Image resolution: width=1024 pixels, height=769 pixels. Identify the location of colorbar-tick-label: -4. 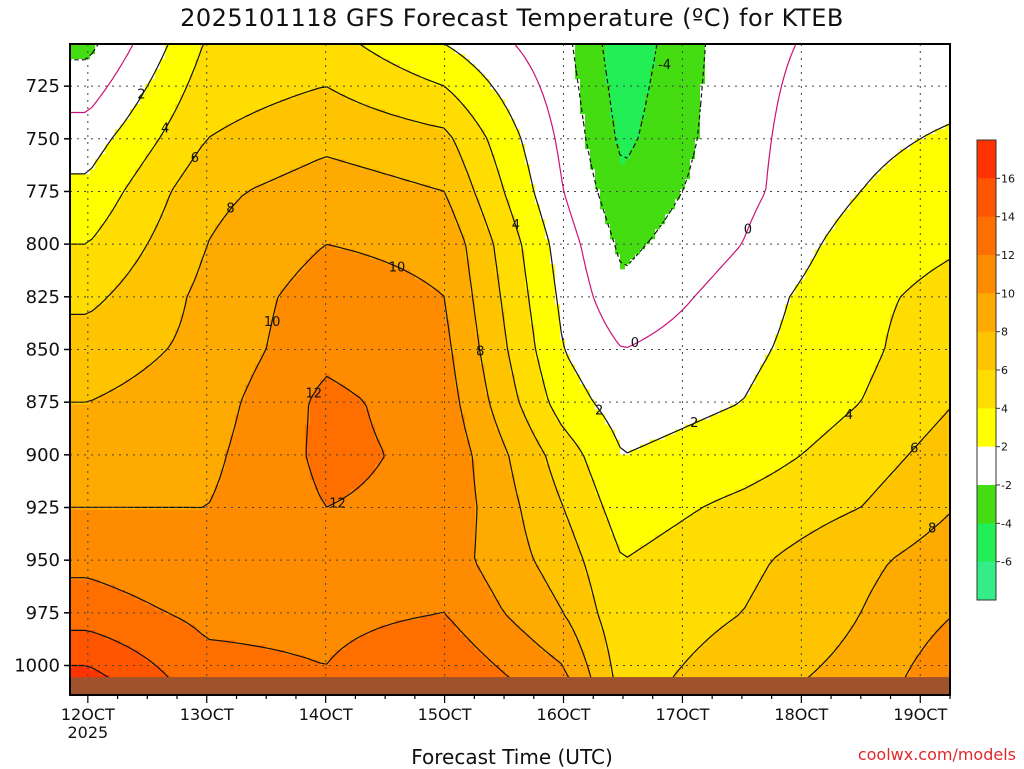
(1006, 523).